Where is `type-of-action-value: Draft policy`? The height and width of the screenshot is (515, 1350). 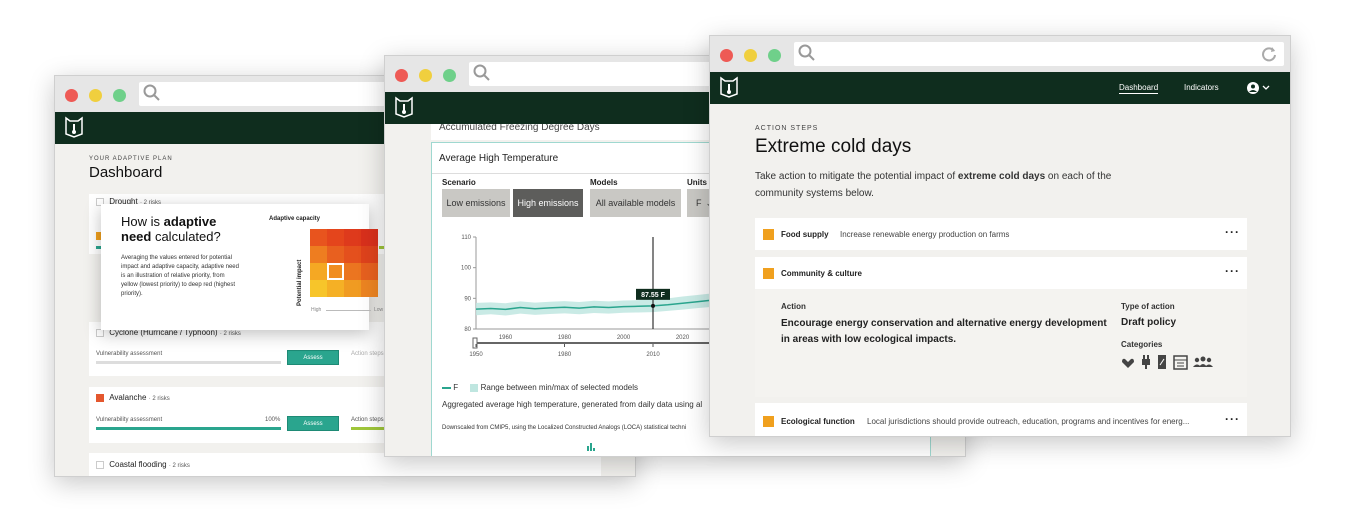 type-of-action-value: Draft policy is located at coordinates (1149, 322).